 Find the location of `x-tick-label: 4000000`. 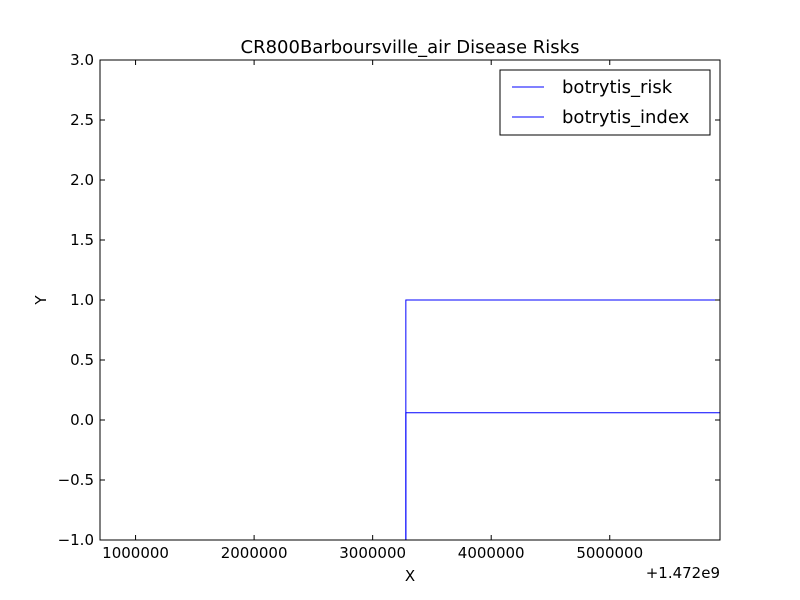

x-tick-label: 4000000 is located at coordinates (491, 553).